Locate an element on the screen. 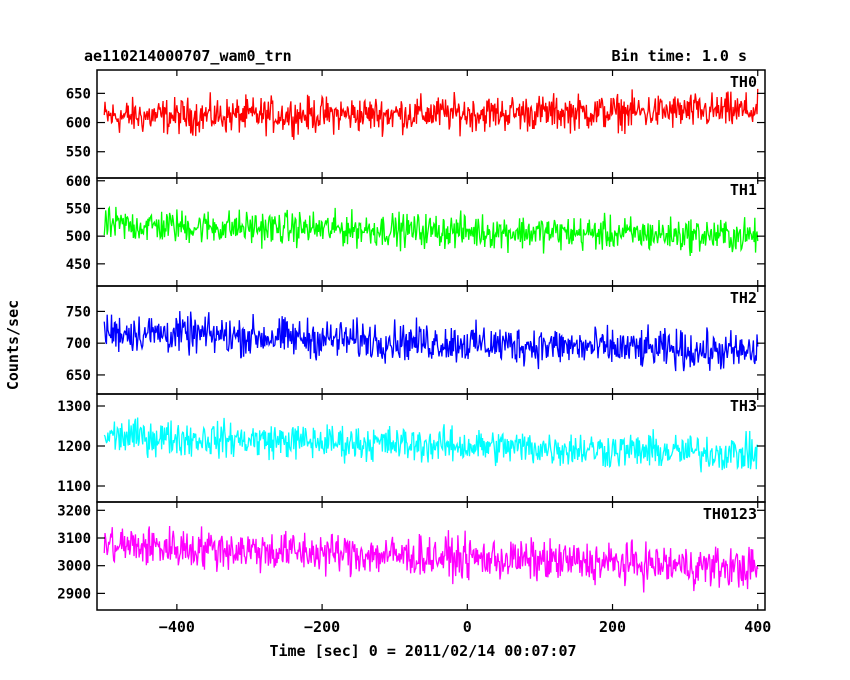 The width and height of the screenshot is (850, 680). chart-title: ae110214000707_wam0_trn is located at coordinates (188, 56).